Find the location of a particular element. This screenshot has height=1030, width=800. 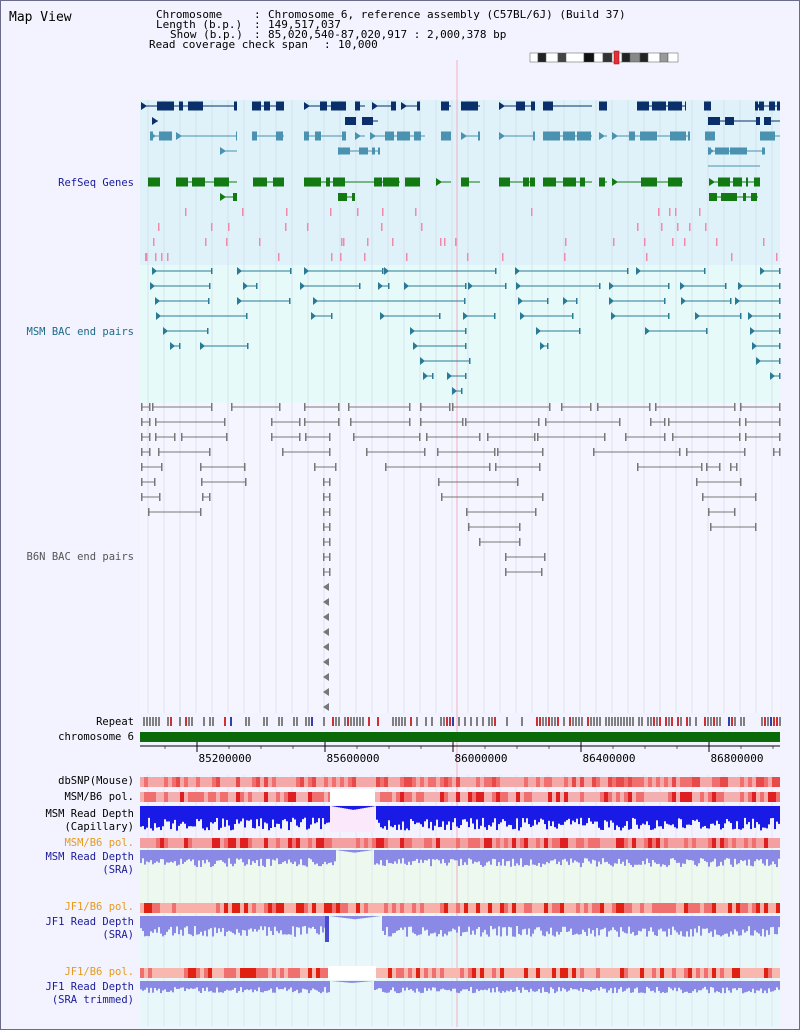

rna-tick is located at coordinates (416, 212).